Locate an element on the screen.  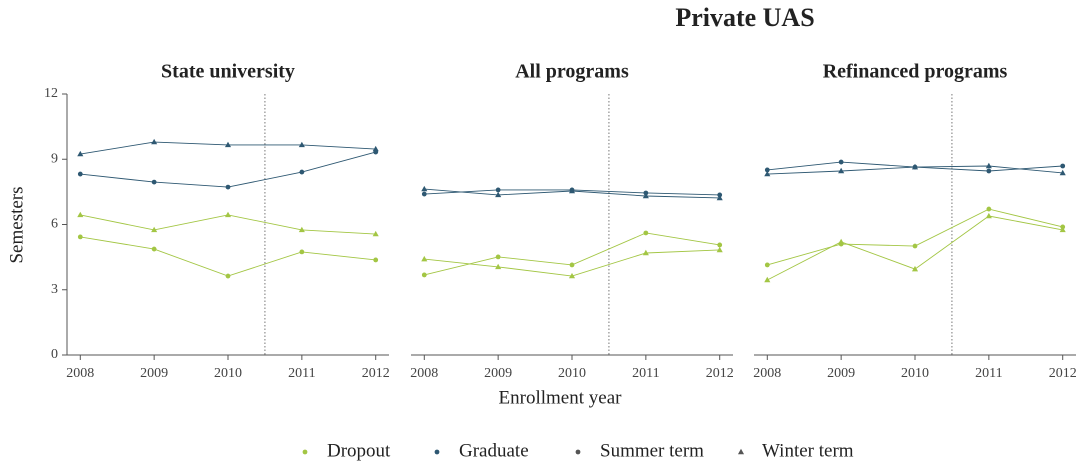
x-axis-label: Enrollment year is located at coordinates (561, 397).